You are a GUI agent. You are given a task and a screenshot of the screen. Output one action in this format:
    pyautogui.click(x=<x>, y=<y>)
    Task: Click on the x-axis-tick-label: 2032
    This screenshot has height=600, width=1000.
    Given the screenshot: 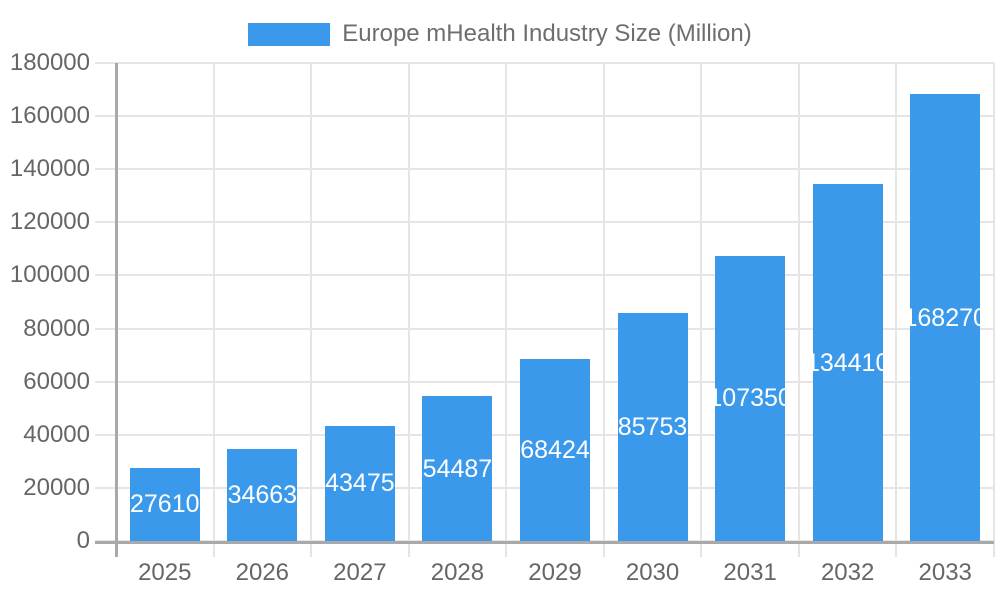 What is the action you would take?
    pyautogui.click(x=847, y=572)
    